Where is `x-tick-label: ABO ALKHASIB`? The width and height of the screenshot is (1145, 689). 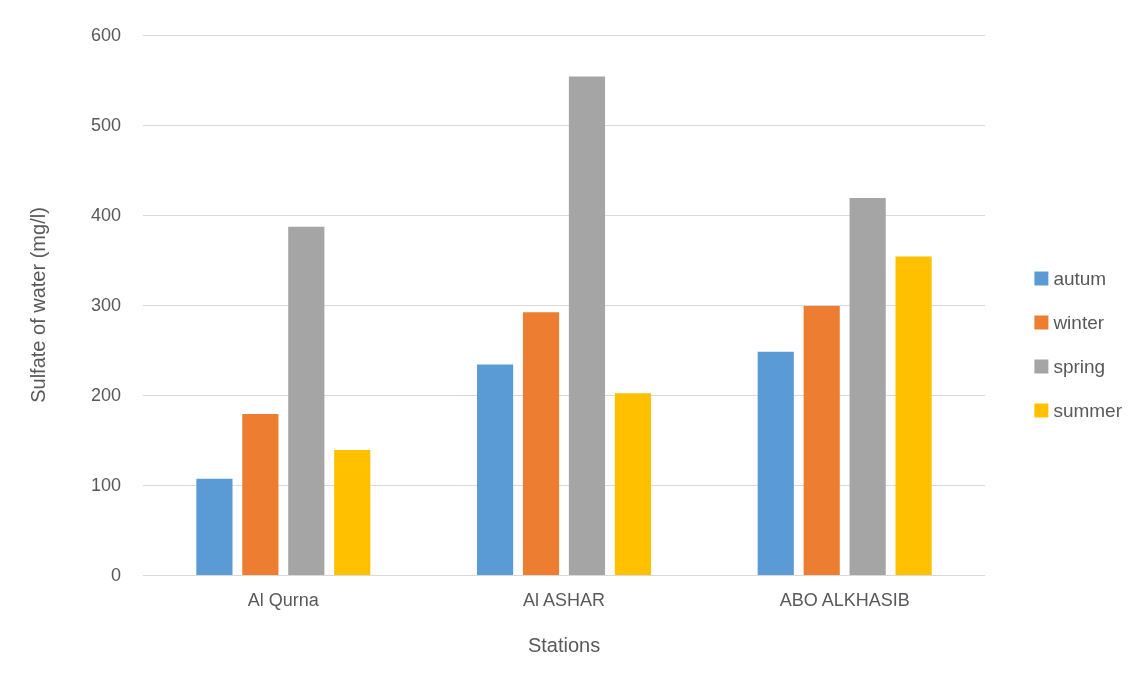
x-tick-label: ABO ALKHASIB is located at coordinates (844, 600).